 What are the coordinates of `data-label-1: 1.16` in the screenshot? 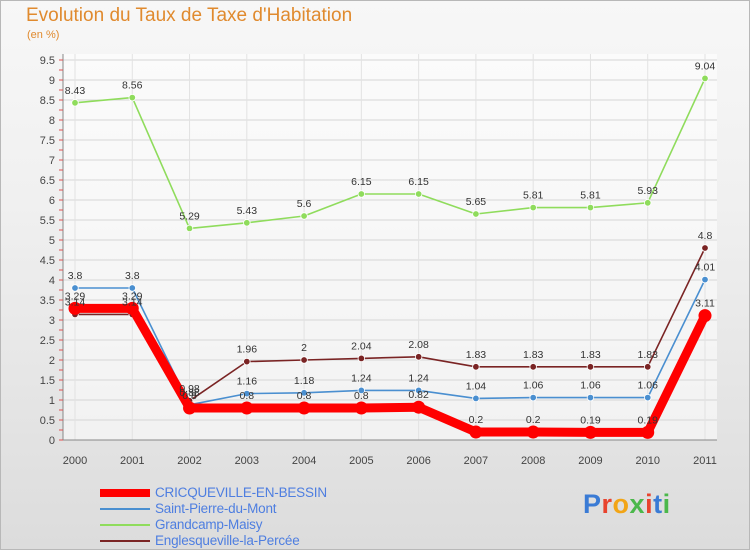 It's located at (247, 382).